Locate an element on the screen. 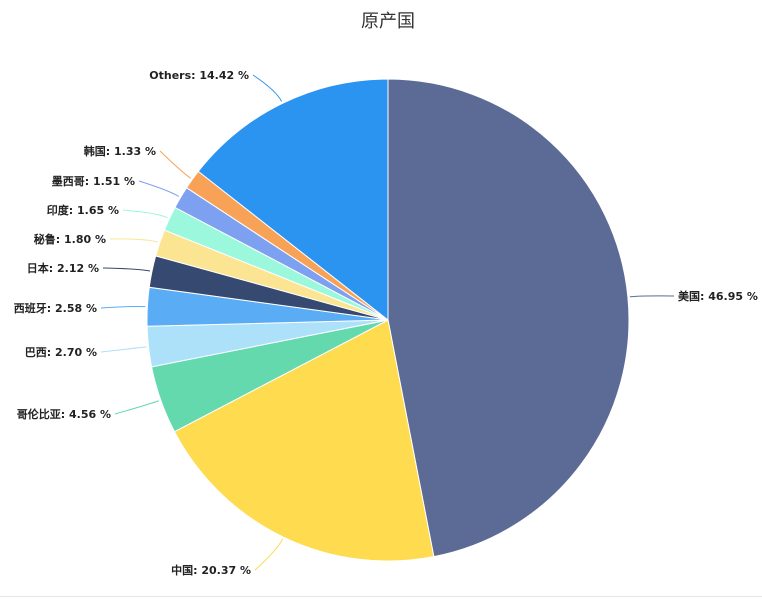 This screenshot has height=605, width=762. slice-label-7: 印度: 1.65 % is located at coordinates (83, 210).